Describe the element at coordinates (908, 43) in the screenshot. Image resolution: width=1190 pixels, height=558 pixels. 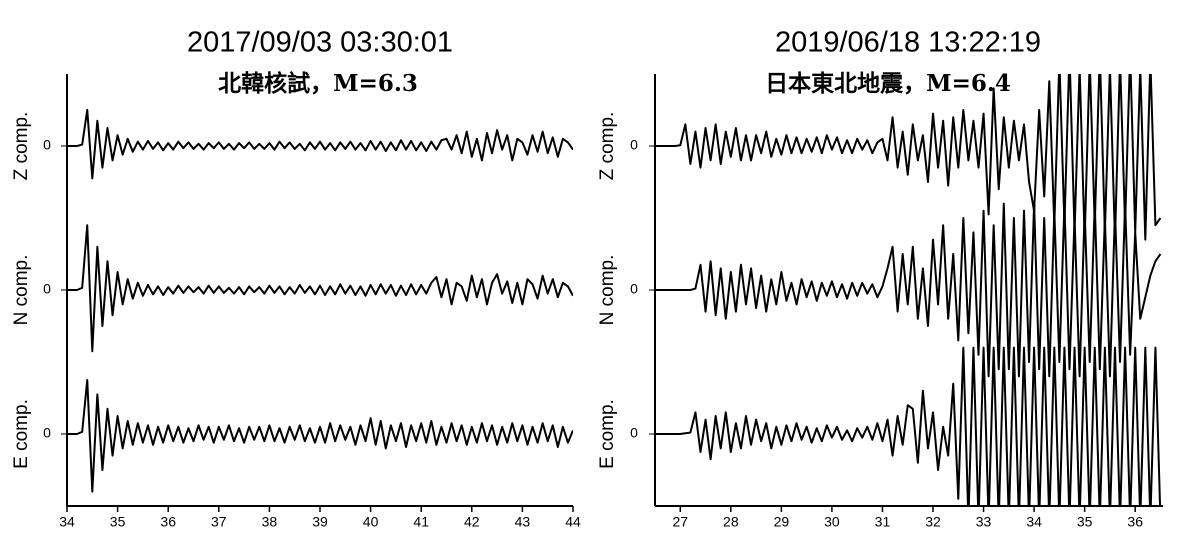
I see `chart-title: 2019/06/18 13:22:19` at that location.